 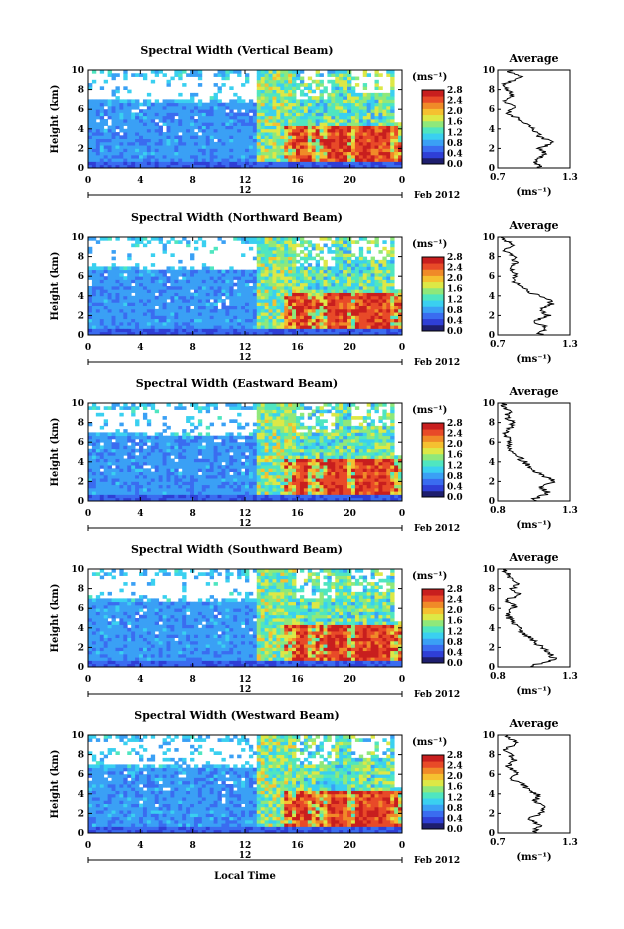 What do you see at coordinates (455, 102) in the screenshot?
I see `colorbar-tick-label: 2.4` at bounding box center [455, 102].